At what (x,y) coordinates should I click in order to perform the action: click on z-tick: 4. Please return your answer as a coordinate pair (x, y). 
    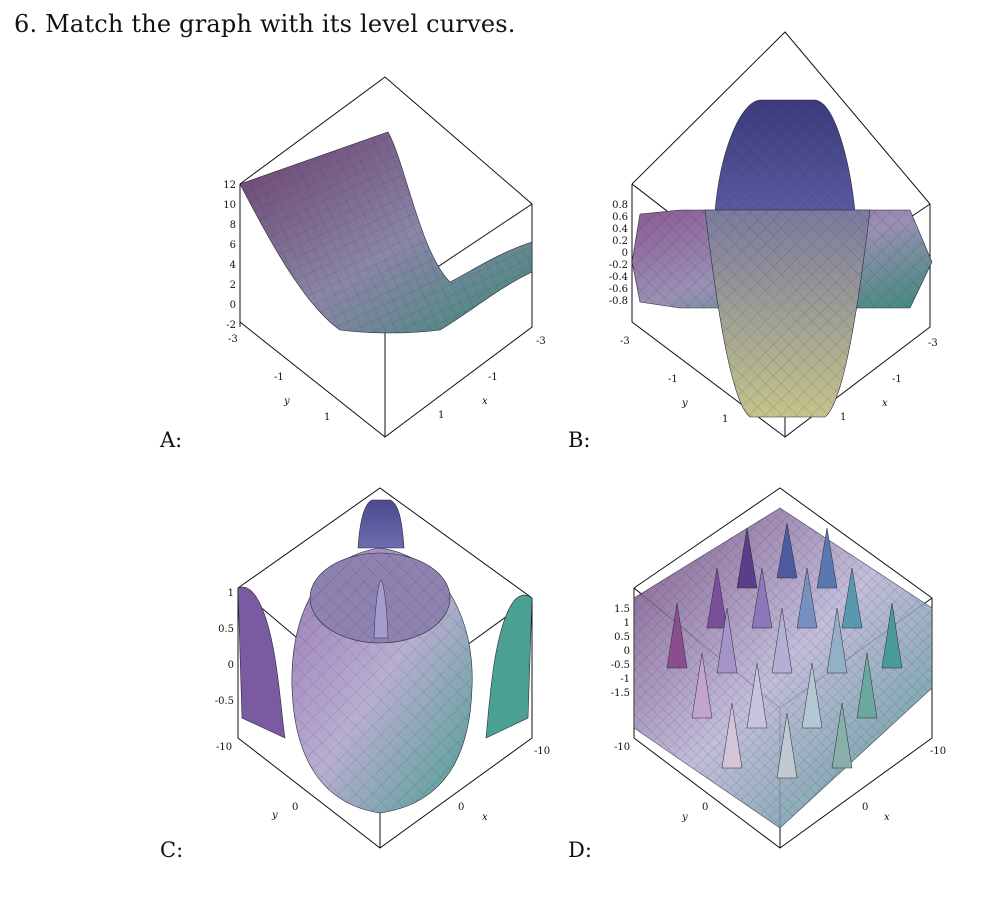
    Looking at the image, I should click on (233, 265).